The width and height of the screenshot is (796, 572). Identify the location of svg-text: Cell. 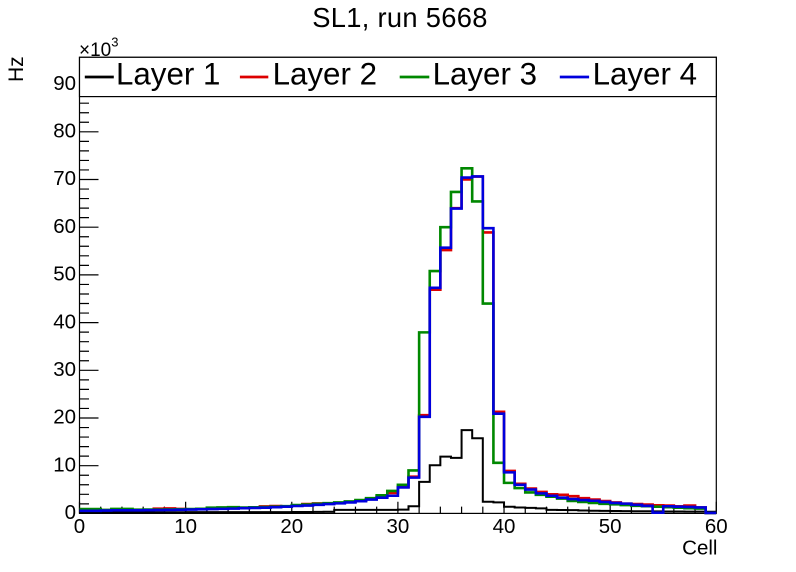
(699, 548).